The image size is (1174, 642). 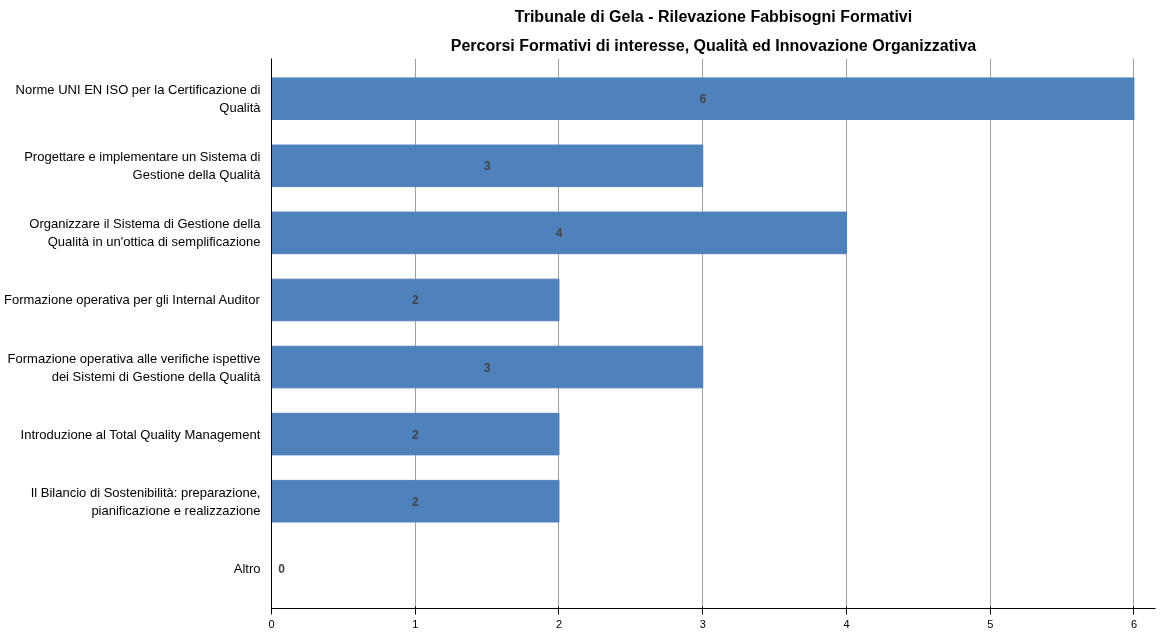 I want to click on y-tick-label: Formazione operativa per gli Internal Auditor, so click(x=132, y=300).